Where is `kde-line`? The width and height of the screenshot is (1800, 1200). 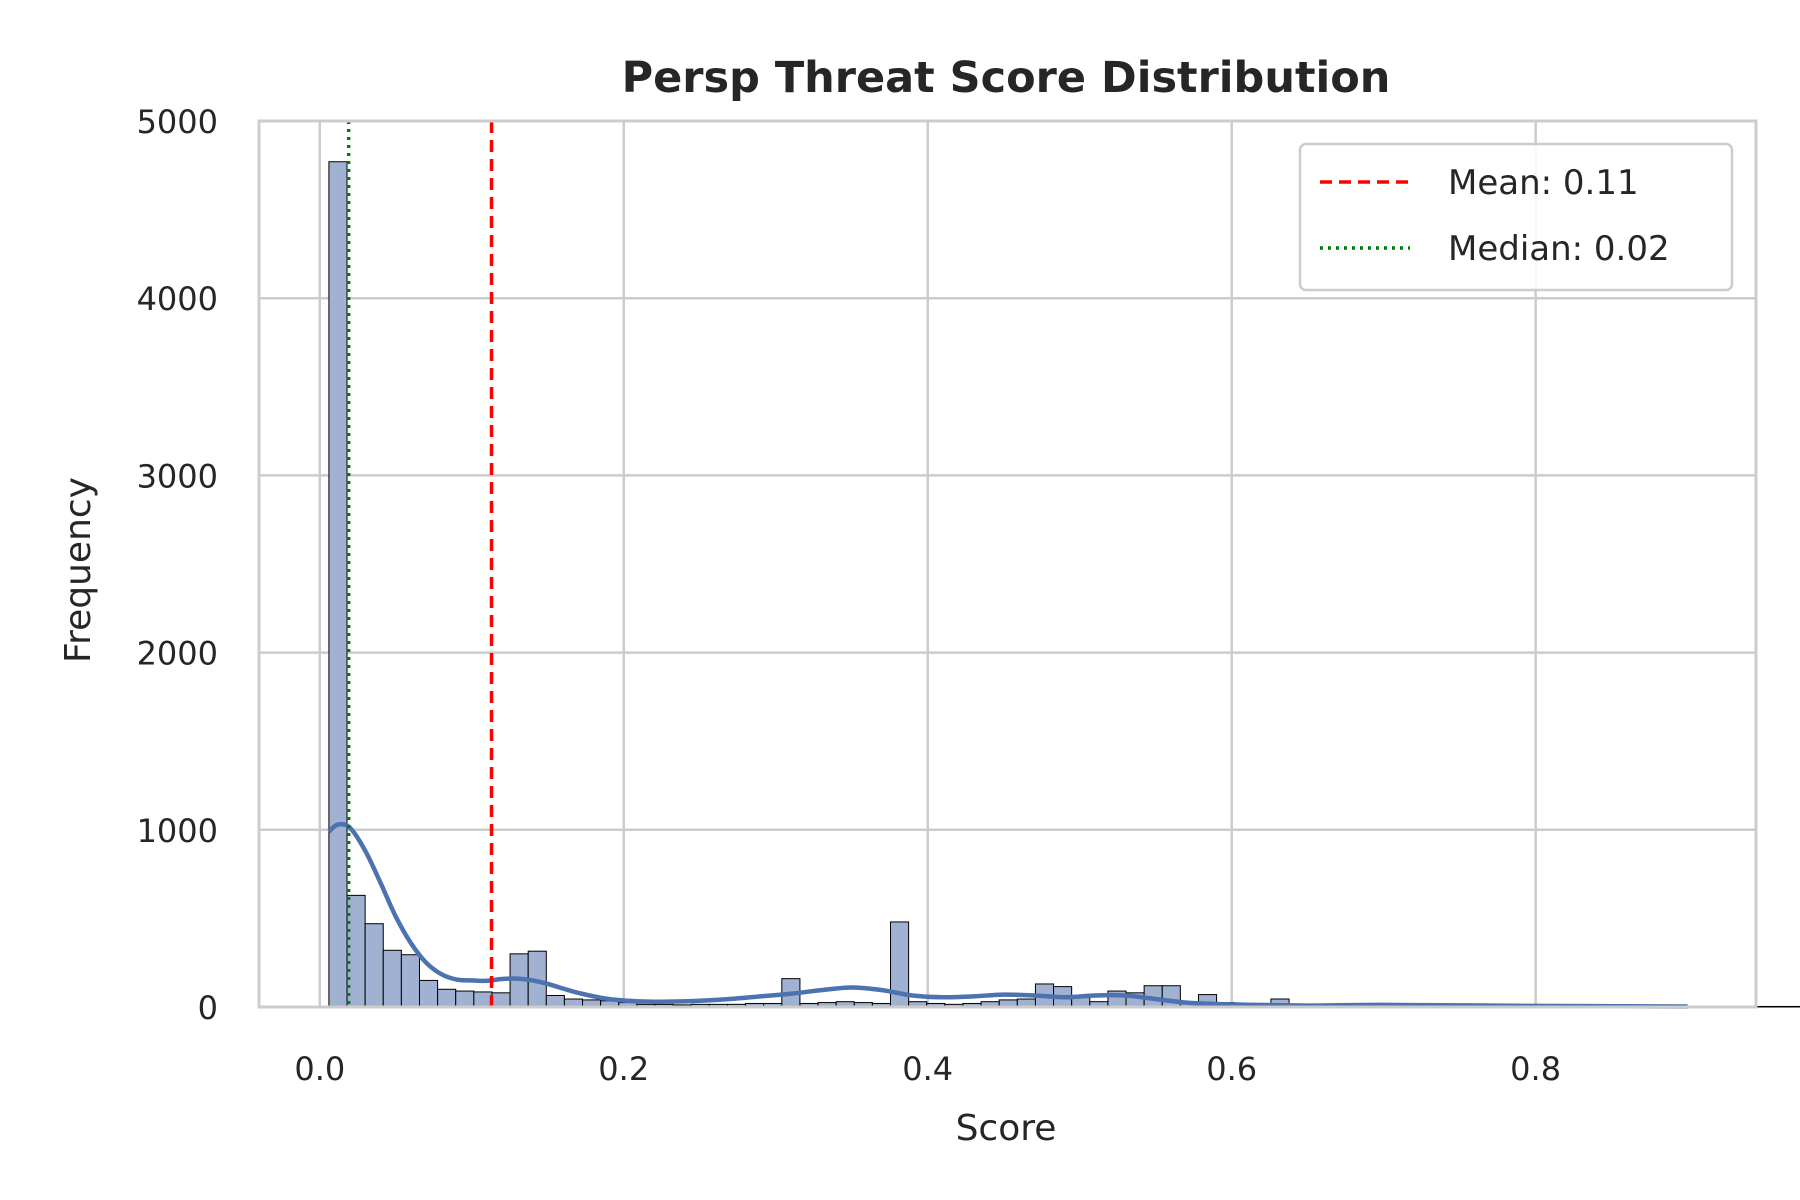
kde-line is located at coordinates (1007, 915).